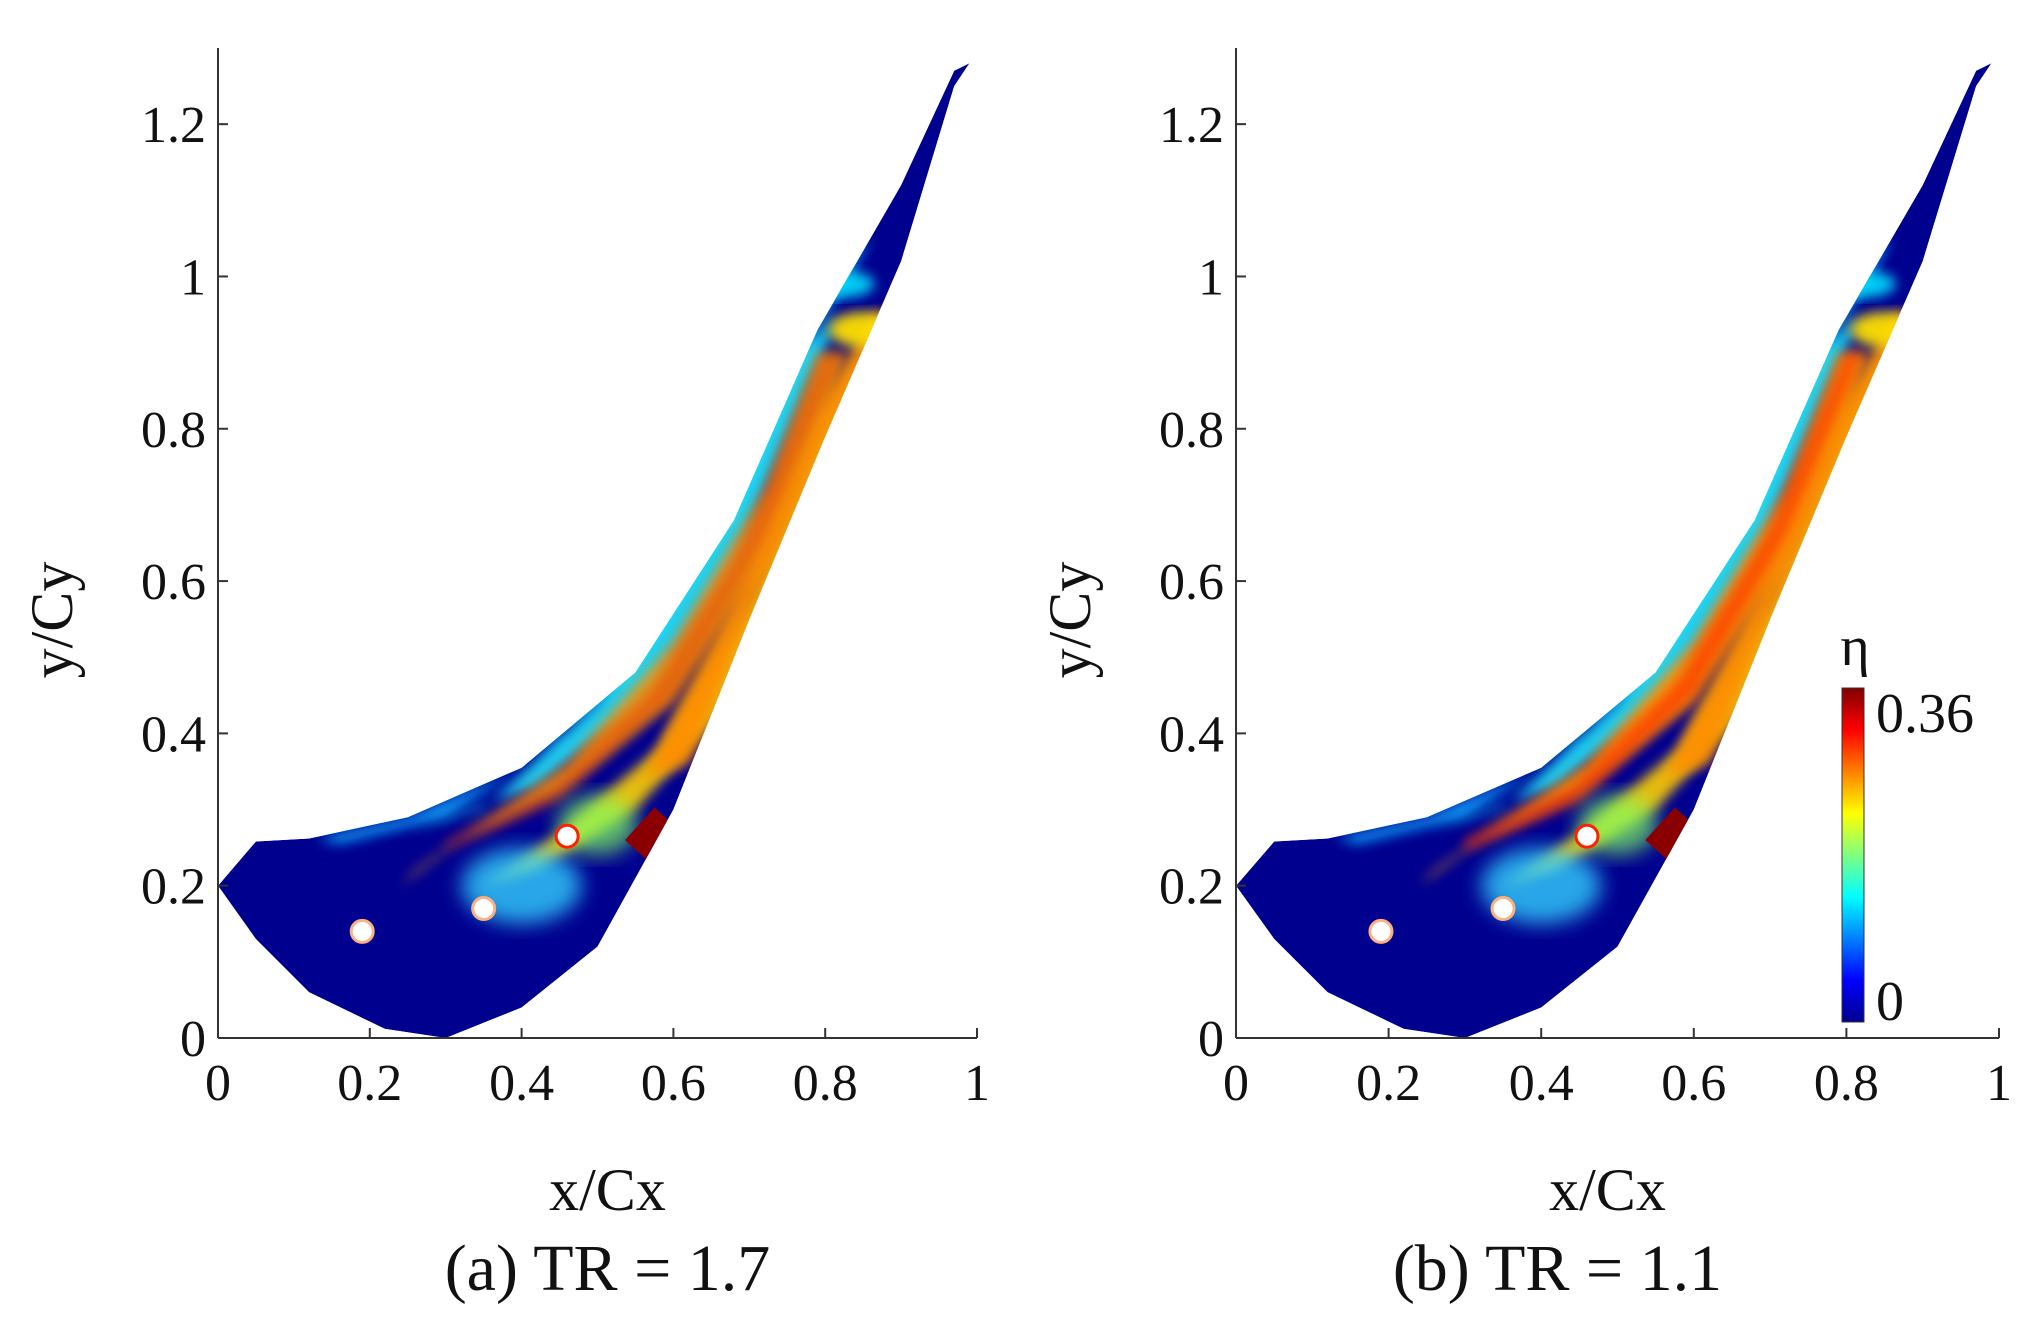 The image size is (2040, 1321). Describe the element at coordinates (608, 1268) in the screenshot. I see `panel-caption: (a) TR = 1.7` at that location.